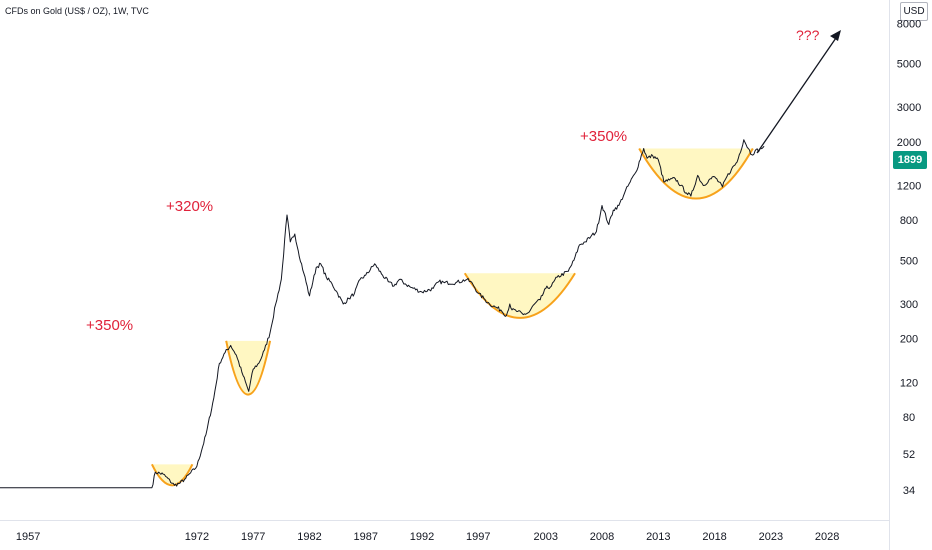 This screenshot has height=550, width=932. Describe the element at coordinates (909, 305) in the screenshot. I see `y-tick-label: 300` at that location.